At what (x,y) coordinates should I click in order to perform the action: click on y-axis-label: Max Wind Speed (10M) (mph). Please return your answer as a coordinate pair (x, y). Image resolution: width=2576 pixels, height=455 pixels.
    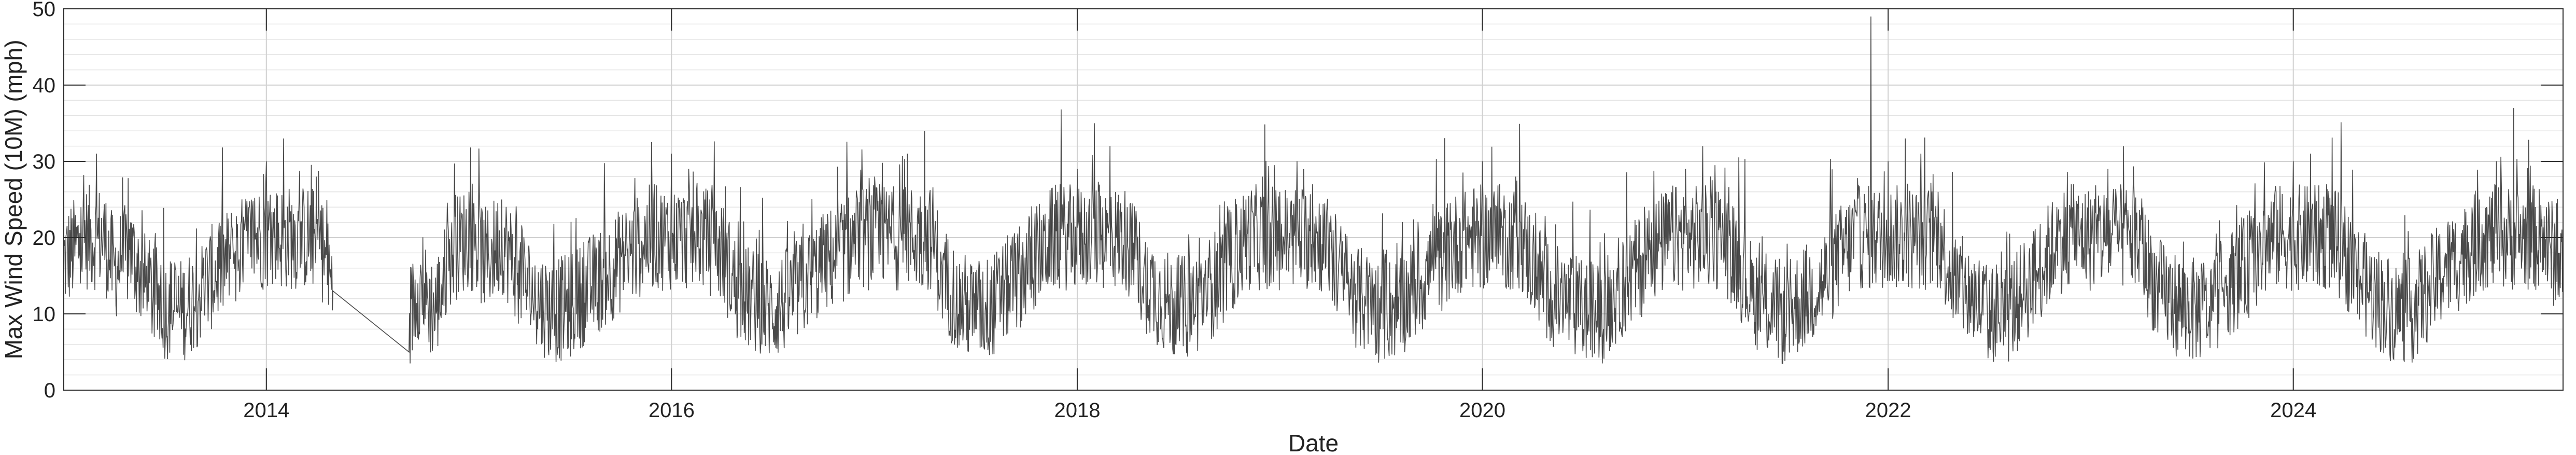
    Looking at the image, I should click on (13, 199).